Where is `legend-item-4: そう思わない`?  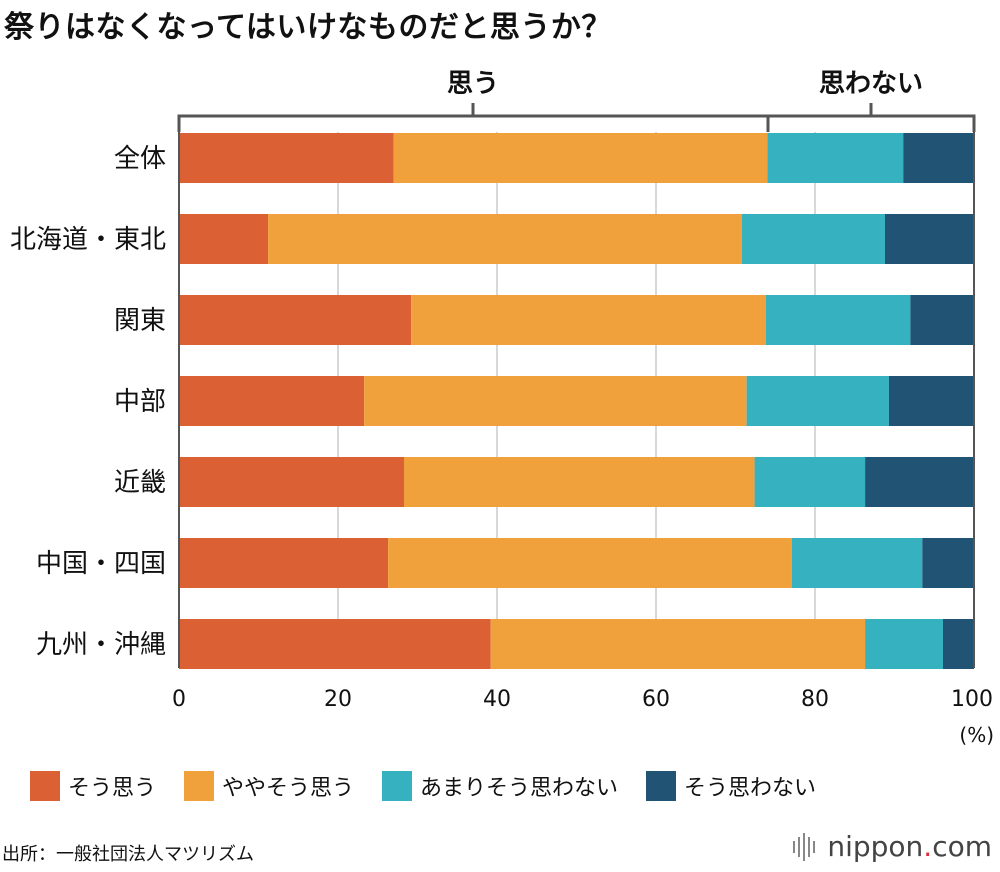 legend-item-4: そう思わない is located at coordinates (731, 786).